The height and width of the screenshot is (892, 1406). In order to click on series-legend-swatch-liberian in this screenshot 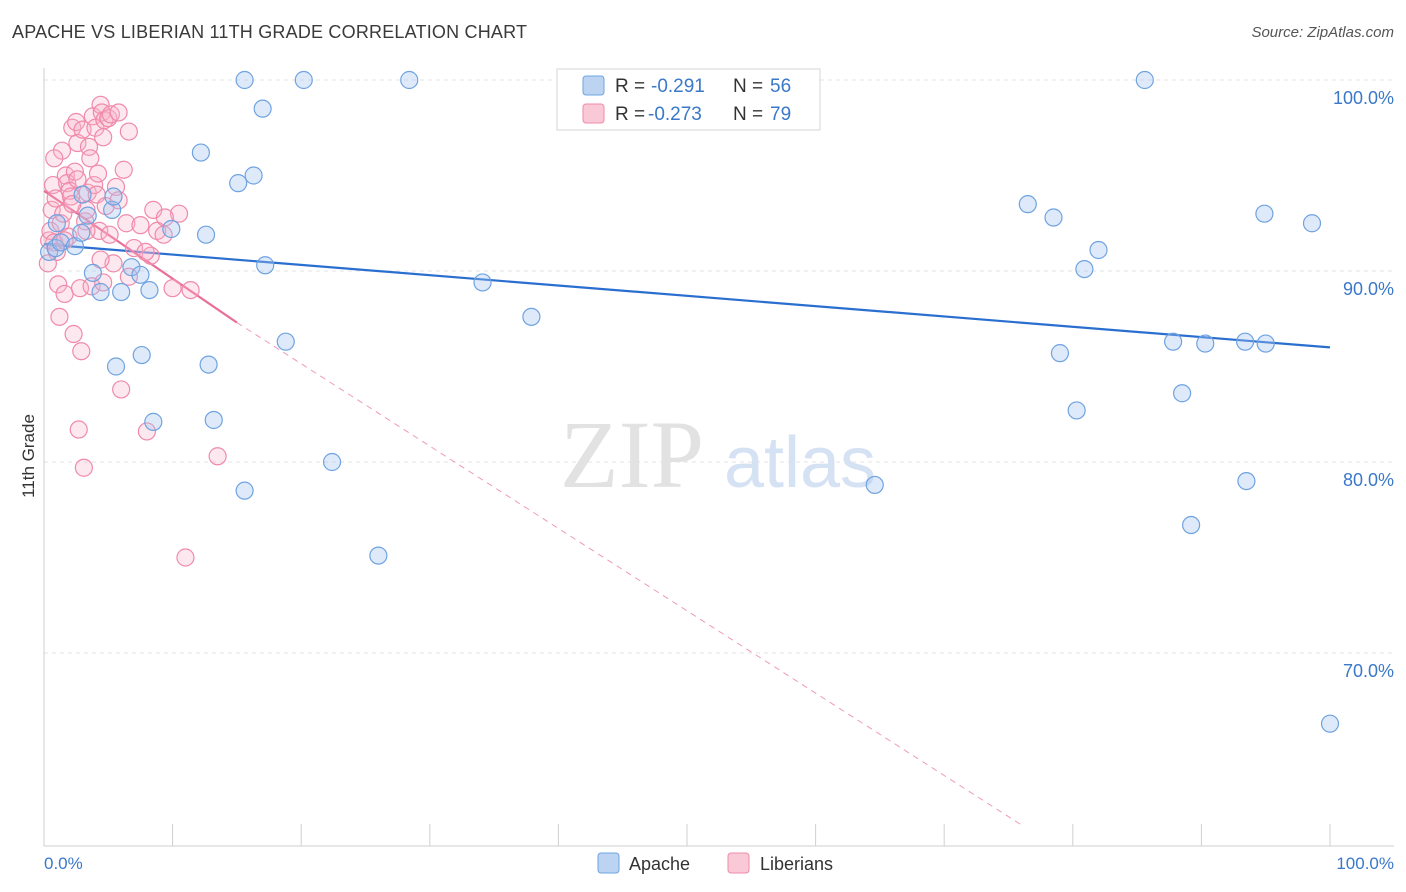, I will do `click(738, 863)`.